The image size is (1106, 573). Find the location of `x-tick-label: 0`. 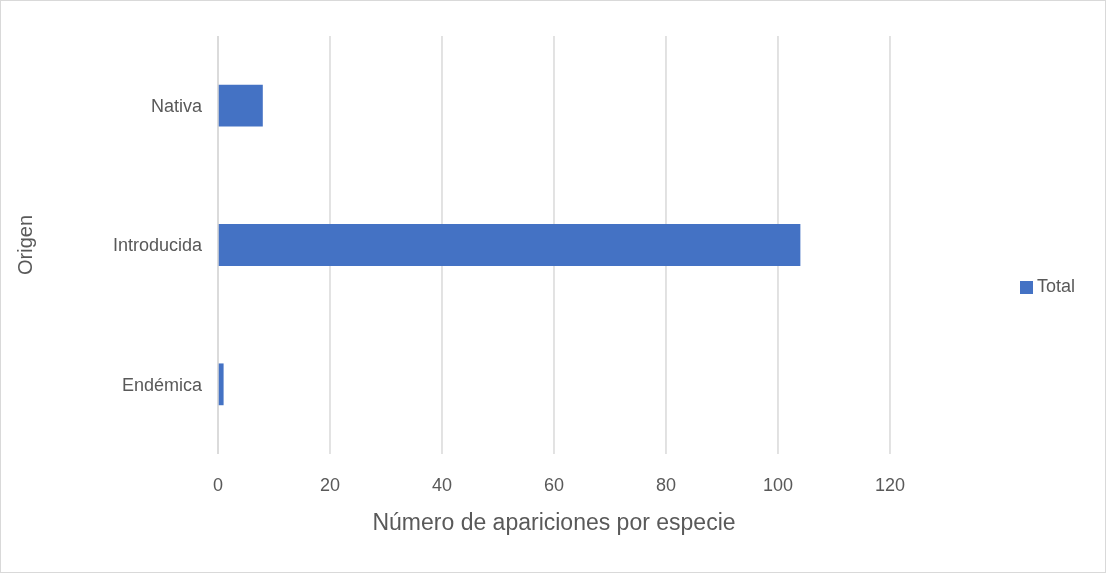

x-tick-label: 0 is located at coordinates (218, 484).